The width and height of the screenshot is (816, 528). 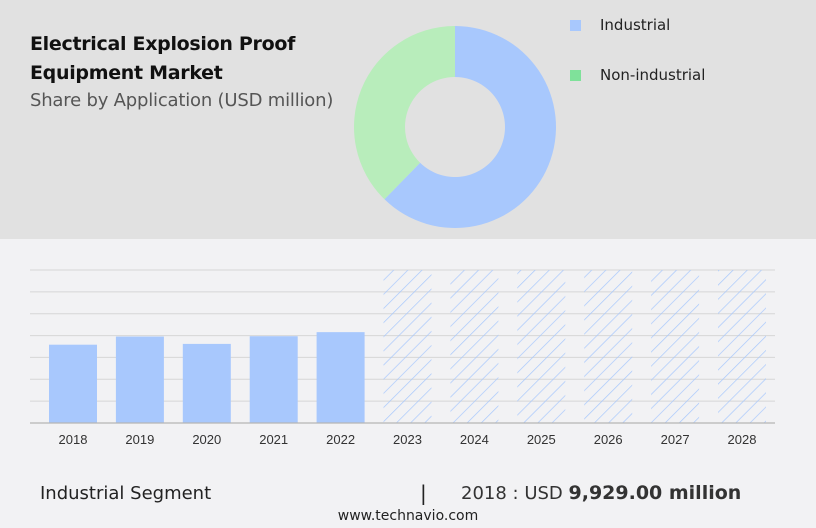 What do you see at coordinates (404, 113) in the screenshot?
I see `donut-segment-non-industrial` at bounding box center [404, 113].